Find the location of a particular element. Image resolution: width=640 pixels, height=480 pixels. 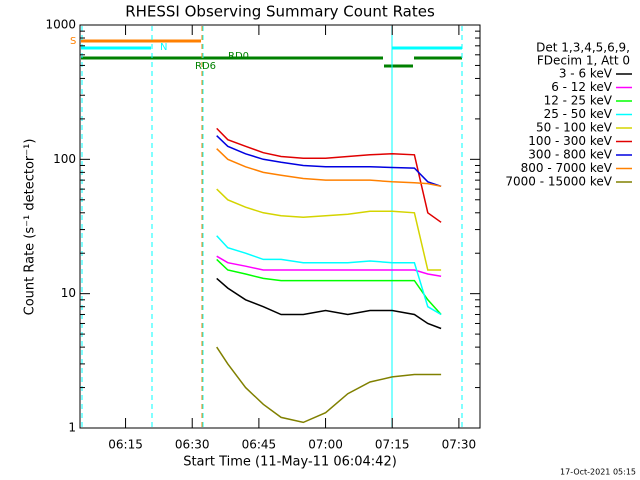

x-tick-label: 07:00 is located at coordinates (325, 445).